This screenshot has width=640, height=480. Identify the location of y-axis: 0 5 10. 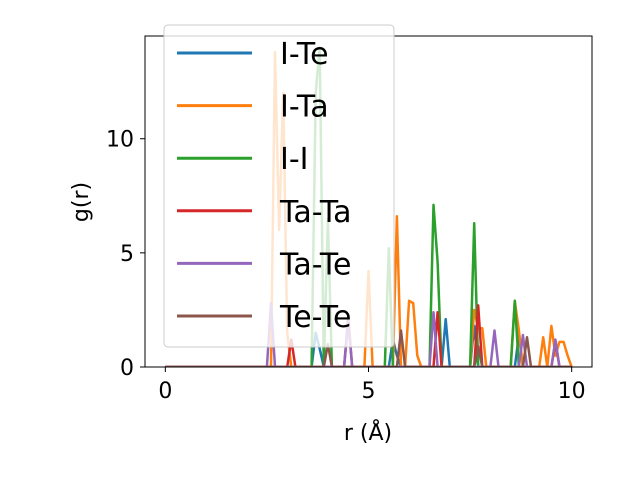
(125, 254).